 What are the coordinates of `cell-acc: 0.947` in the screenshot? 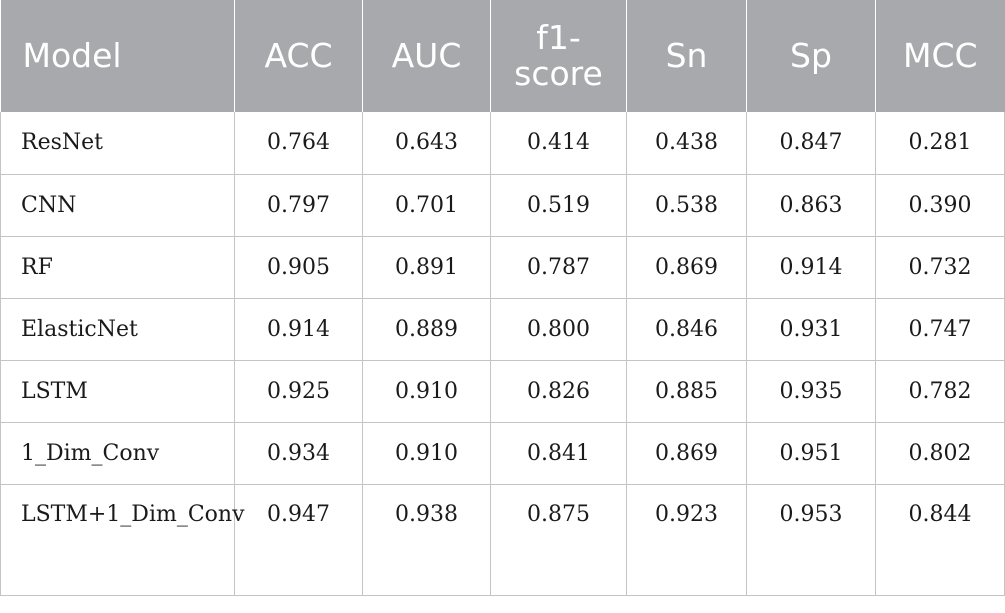 It's located at (298, 540).